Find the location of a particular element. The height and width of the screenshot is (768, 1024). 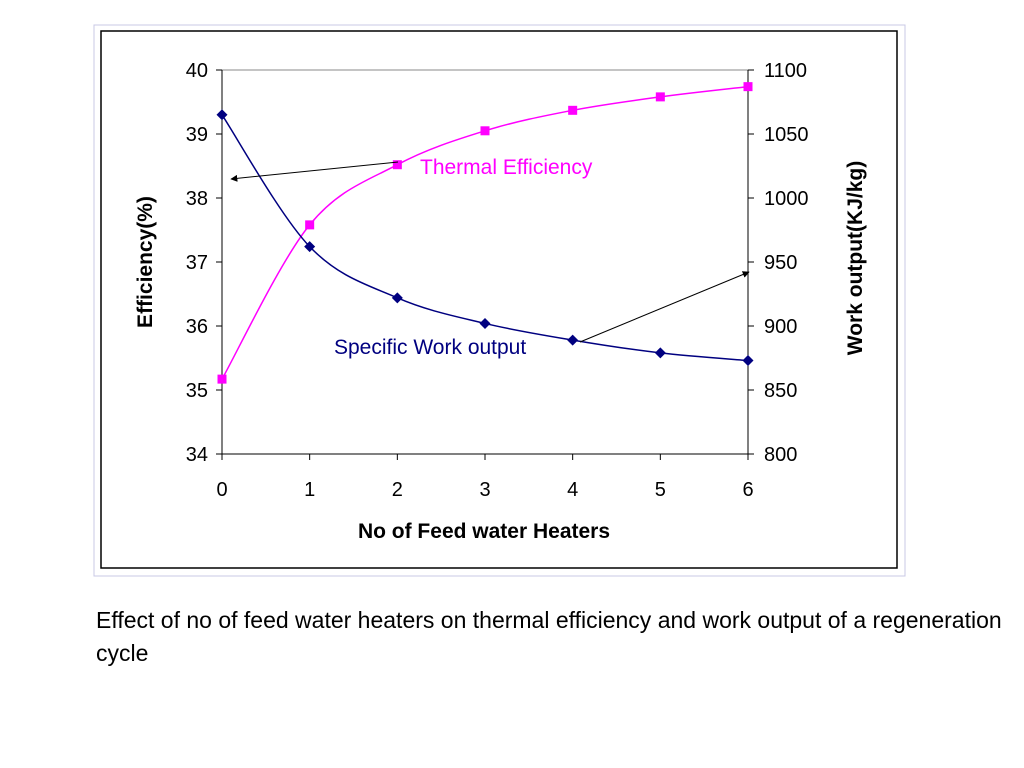

x-tick-label: 2 is located at coordinates (397, 490).